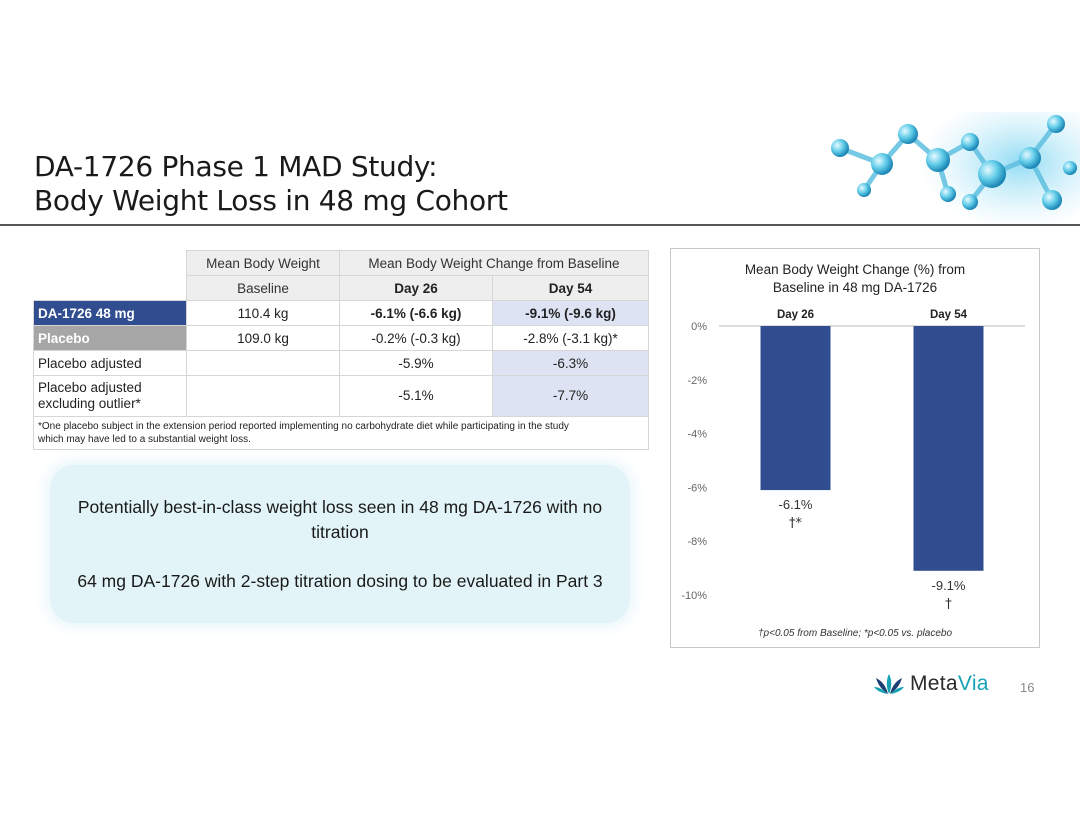 This screenshot has height=834, width=1080. I want to click on leaf-logo-icon, so click(889, 684).